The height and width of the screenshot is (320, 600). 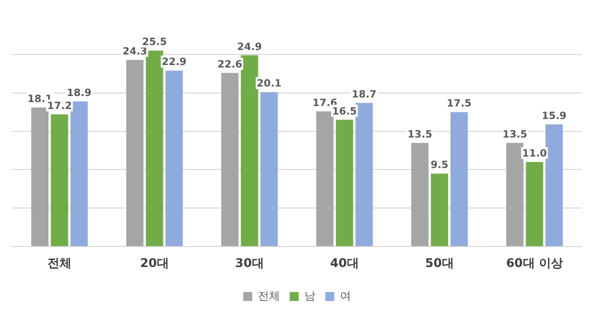 What do you see at coordinates (249, 47) in the screenshot?
I see `data-label: 24.9` at bounding box center [249, 47].